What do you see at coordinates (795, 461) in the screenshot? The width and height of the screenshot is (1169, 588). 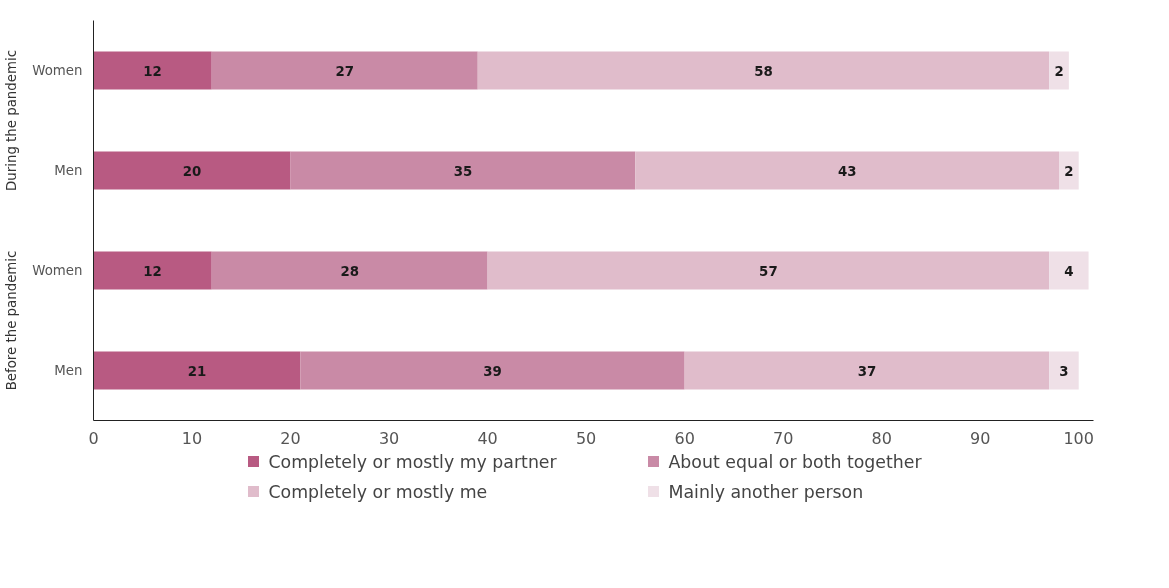 I see `legend-label: About equal or both together` at bounding box center [795, 461].